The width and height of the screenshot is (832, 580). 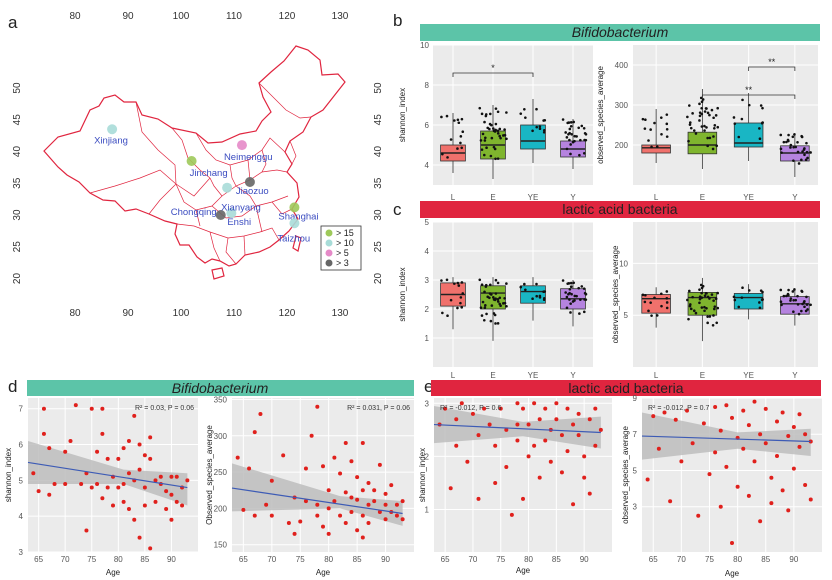 What do you see at coordinates (385, 559) in the screenshot?
I see `x-tick-label: 90` at bounding box center [385, 559].